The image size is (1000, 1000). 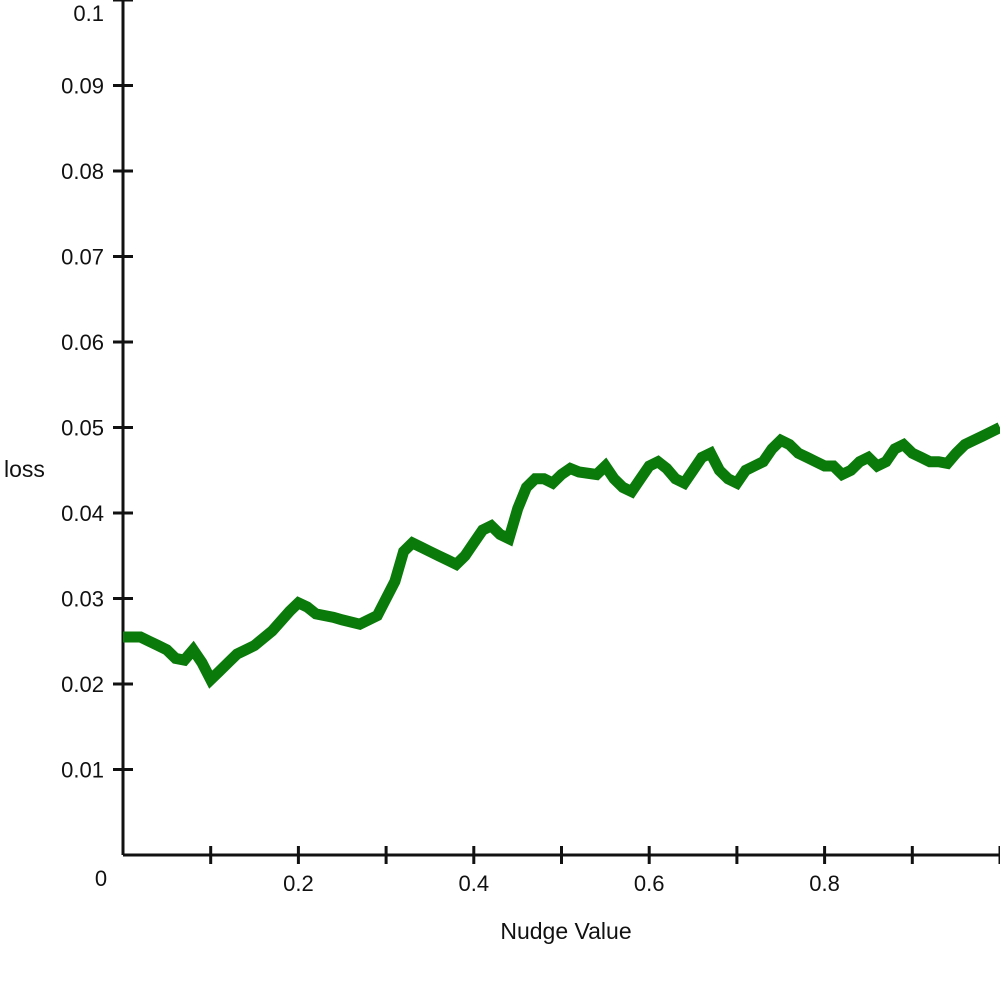 What do you see at coordinates (824, 883) in the screenshot?
I see `x-tick-label: 0.8` at bounding box center [824, 883].